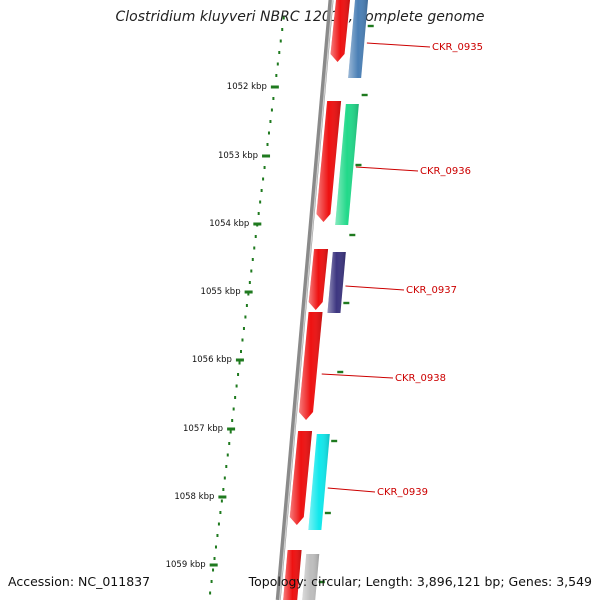 This screenshot has width=600, height=600. What do you see at coordinates (194, 497) in the screenshot?
I see `scale-tick-label: 1058 kbp` at bounding box center [194, 497].